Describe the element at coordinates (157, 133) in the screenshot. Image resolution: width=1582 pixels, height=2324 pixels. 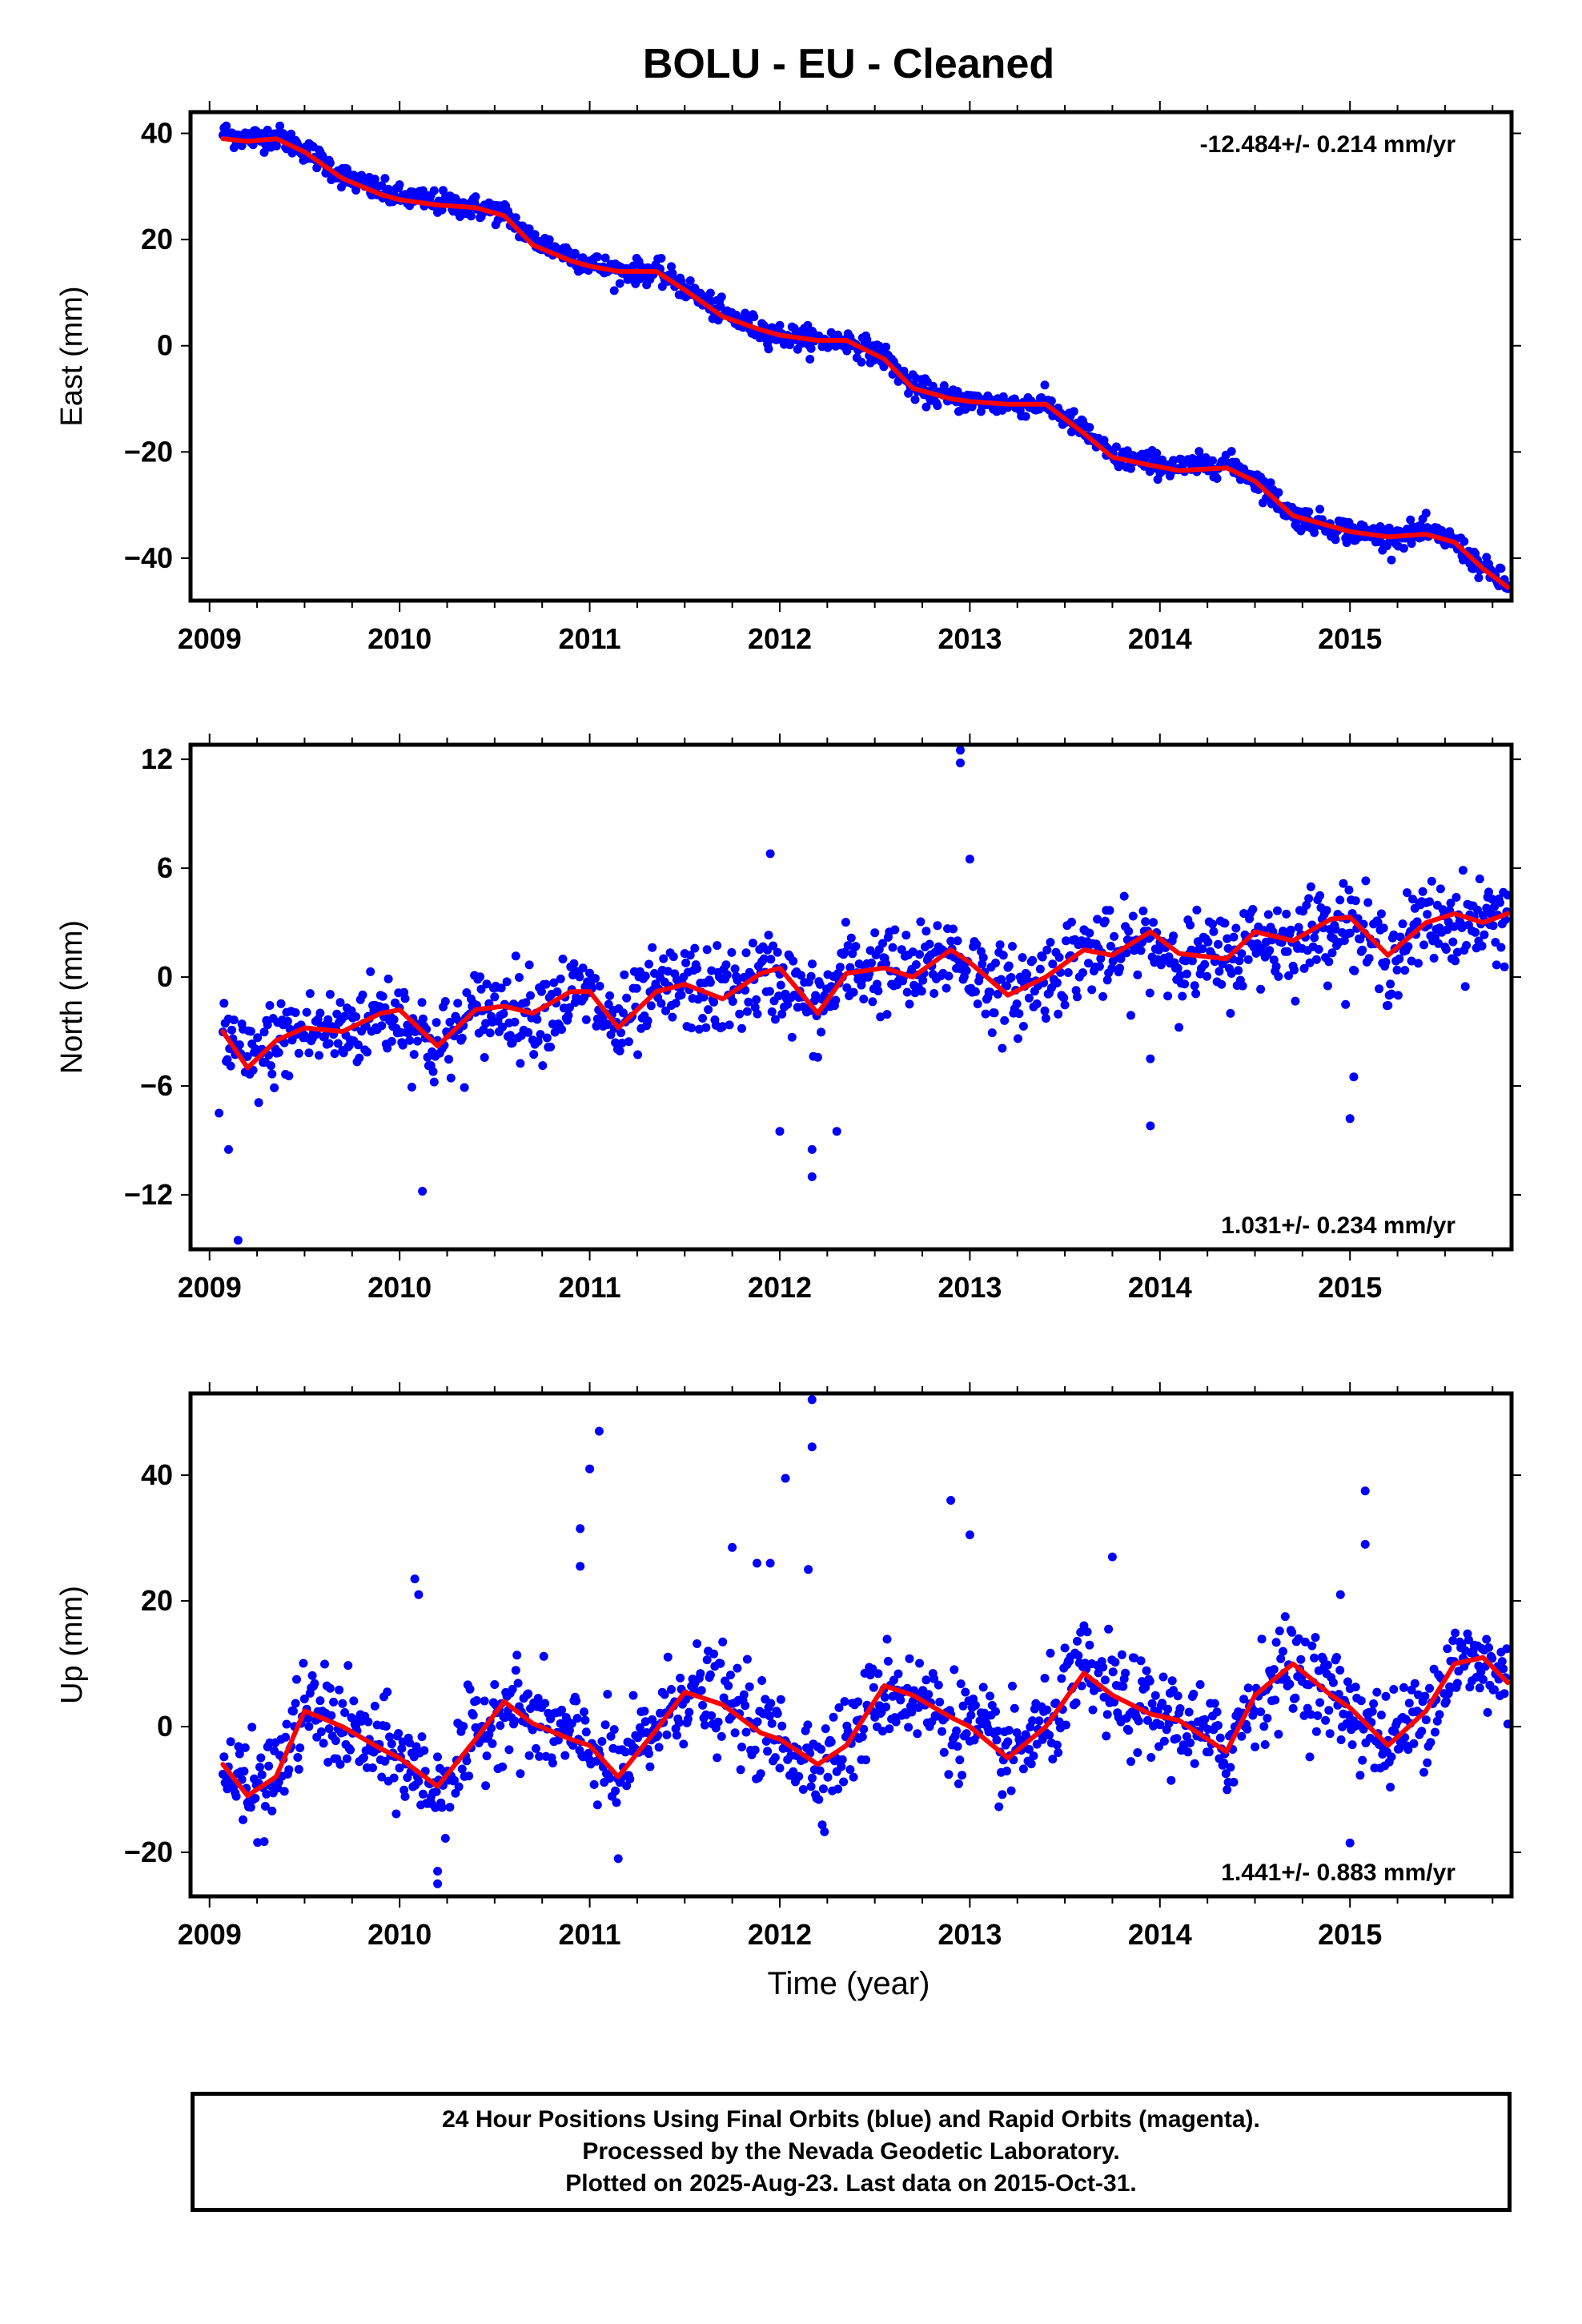
I see `east-y-tick-label: 40` at that location.